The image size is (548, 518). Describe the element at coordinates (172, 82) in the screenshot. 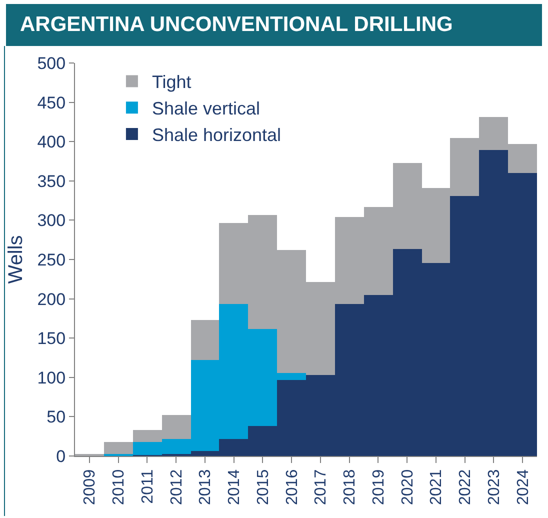

I see `legend-label: Tight` at that location.